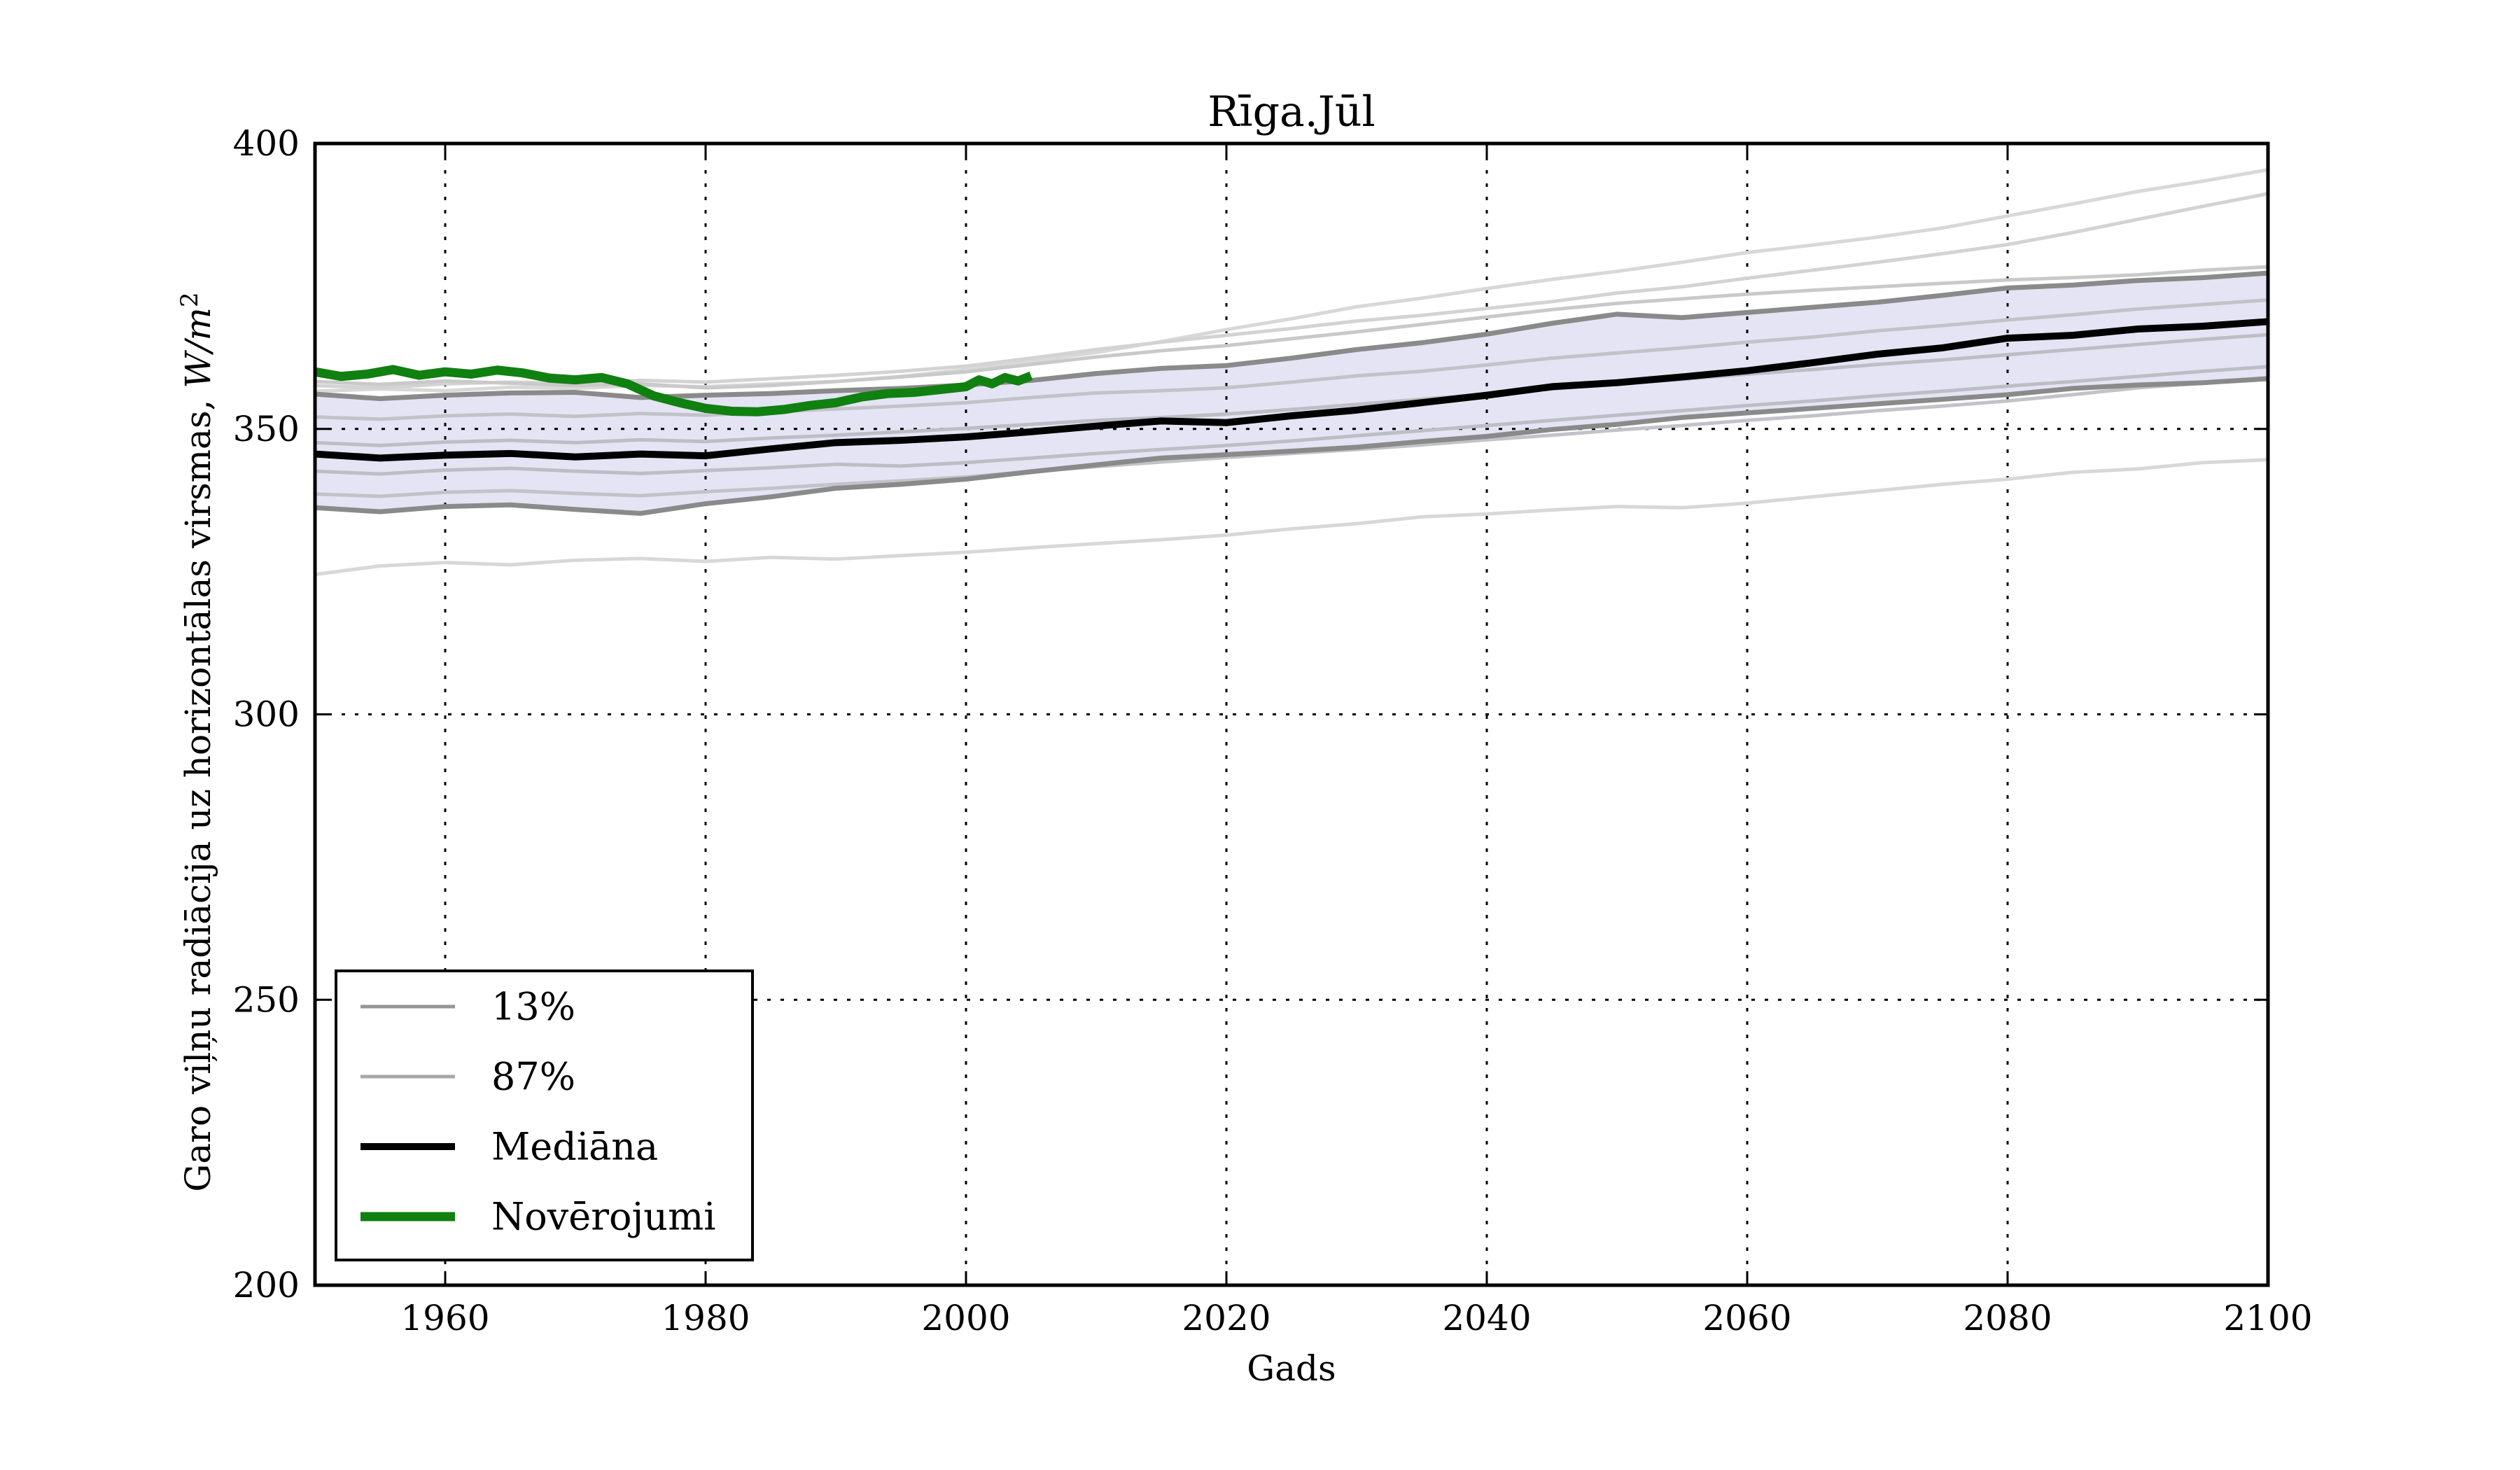 Image resolution: width=2520 pixels, height=1470 pixels. Describe the element at coordinates (603, 1217) in the screenshot. I see `legend-label-3: Novērojumi` at that location.